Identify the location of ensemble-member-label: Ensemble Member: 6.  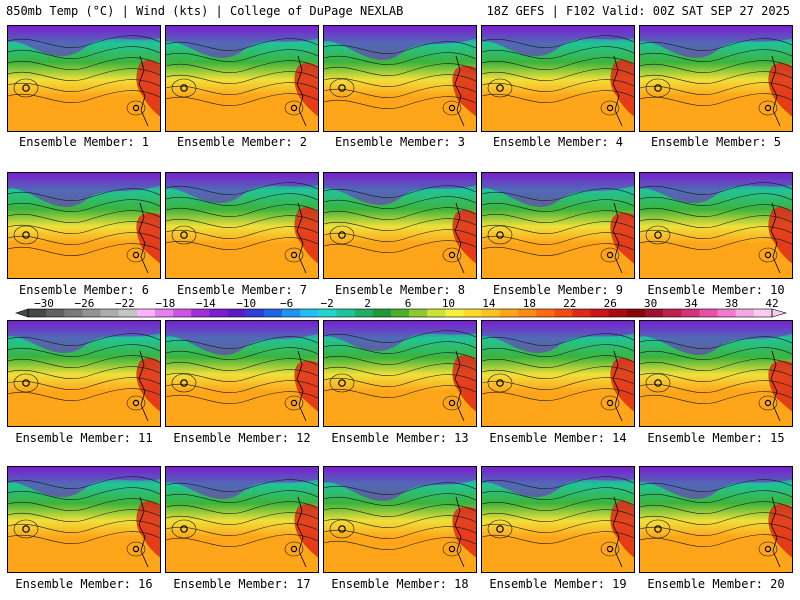
(84, 290).